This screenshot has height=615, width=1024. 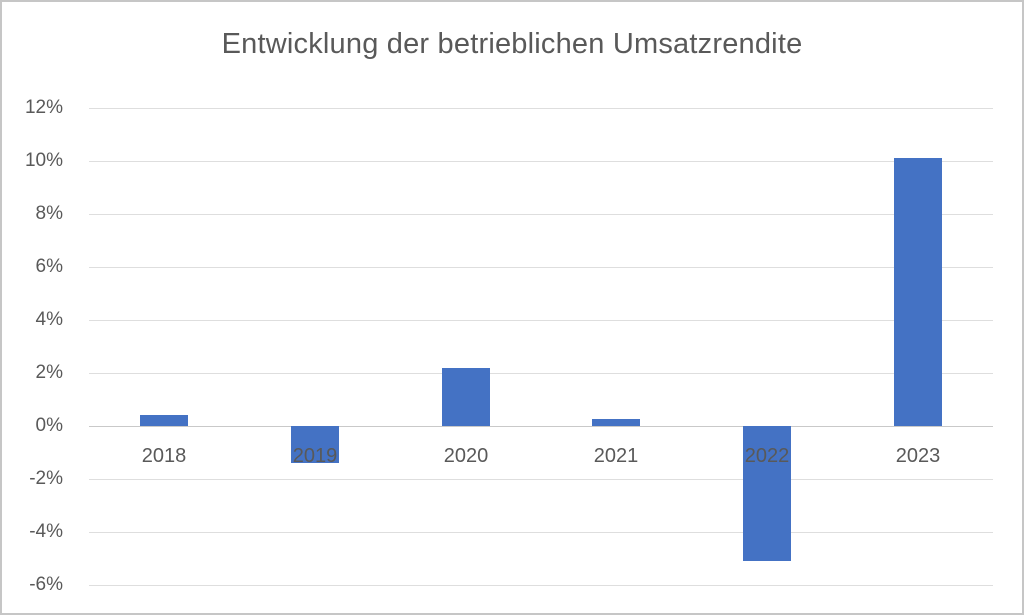 I want to click on y-tick-label: -6%, so click(x=46, y=584).